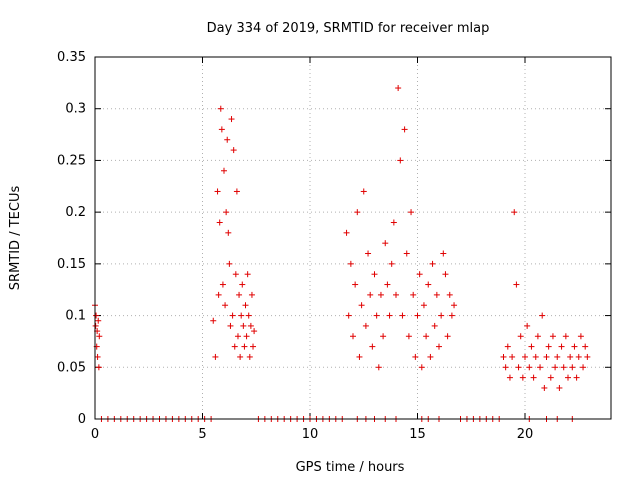 This screenshot has height=480, width=640. What do you see at coordinates (71, 57) in the screenshot?
I see `y-tick-label: 0.35` at bounding box center [71, 57].